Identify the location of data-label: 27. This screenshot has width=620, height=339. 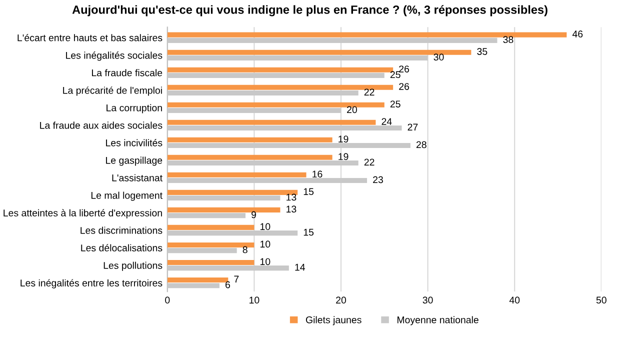
(413, 127).